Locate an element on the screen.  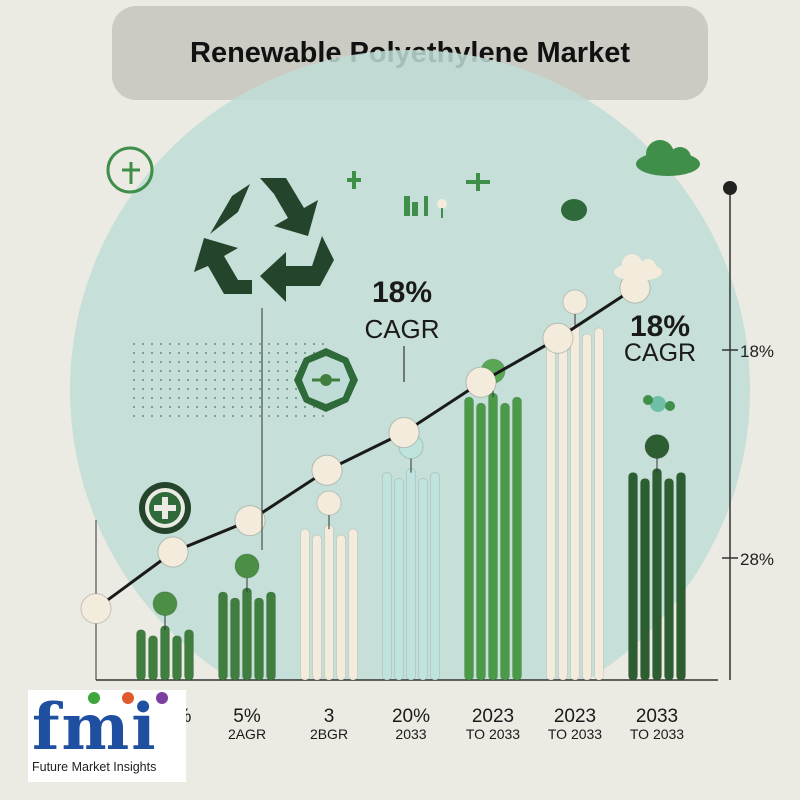
gauge-icon is located at coordinates (130, 170).